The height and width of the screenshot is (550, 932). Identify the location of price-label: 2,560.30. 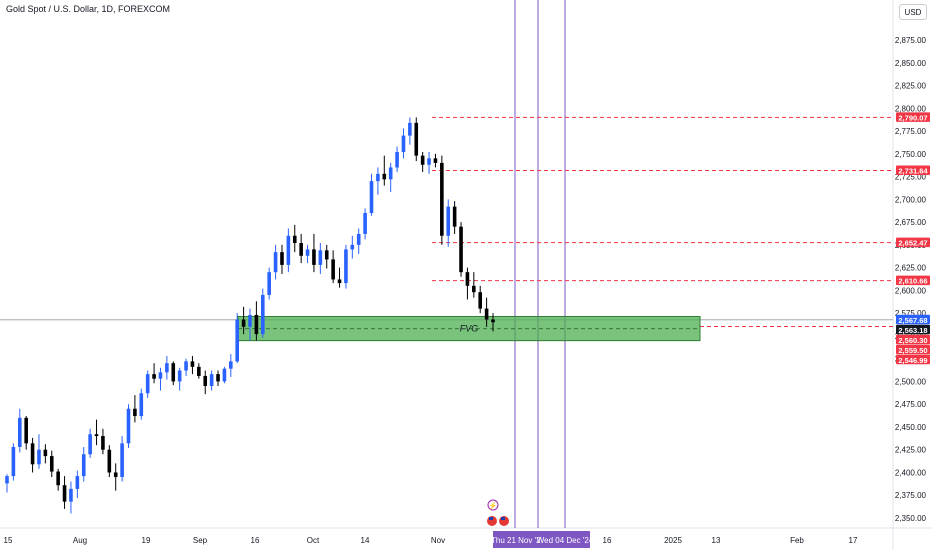
(913, 339).